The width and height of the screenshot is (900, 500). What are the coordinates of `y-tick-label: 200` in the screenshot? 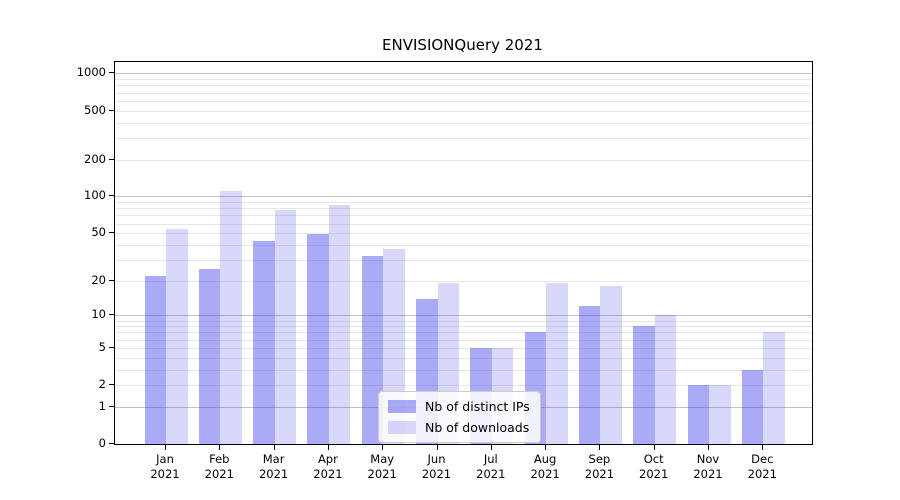 It's located at (95, 158).